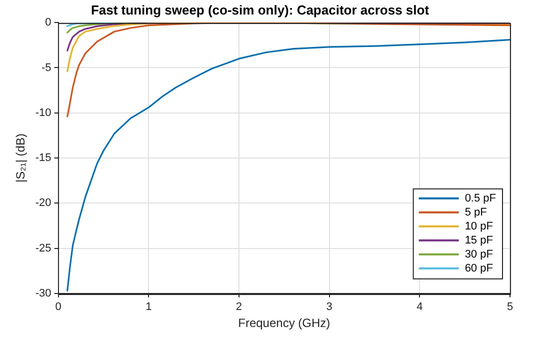  Describe the element at coordinates (43, 158) in the screenshot. I see `y-tick-label: -15` at that location.